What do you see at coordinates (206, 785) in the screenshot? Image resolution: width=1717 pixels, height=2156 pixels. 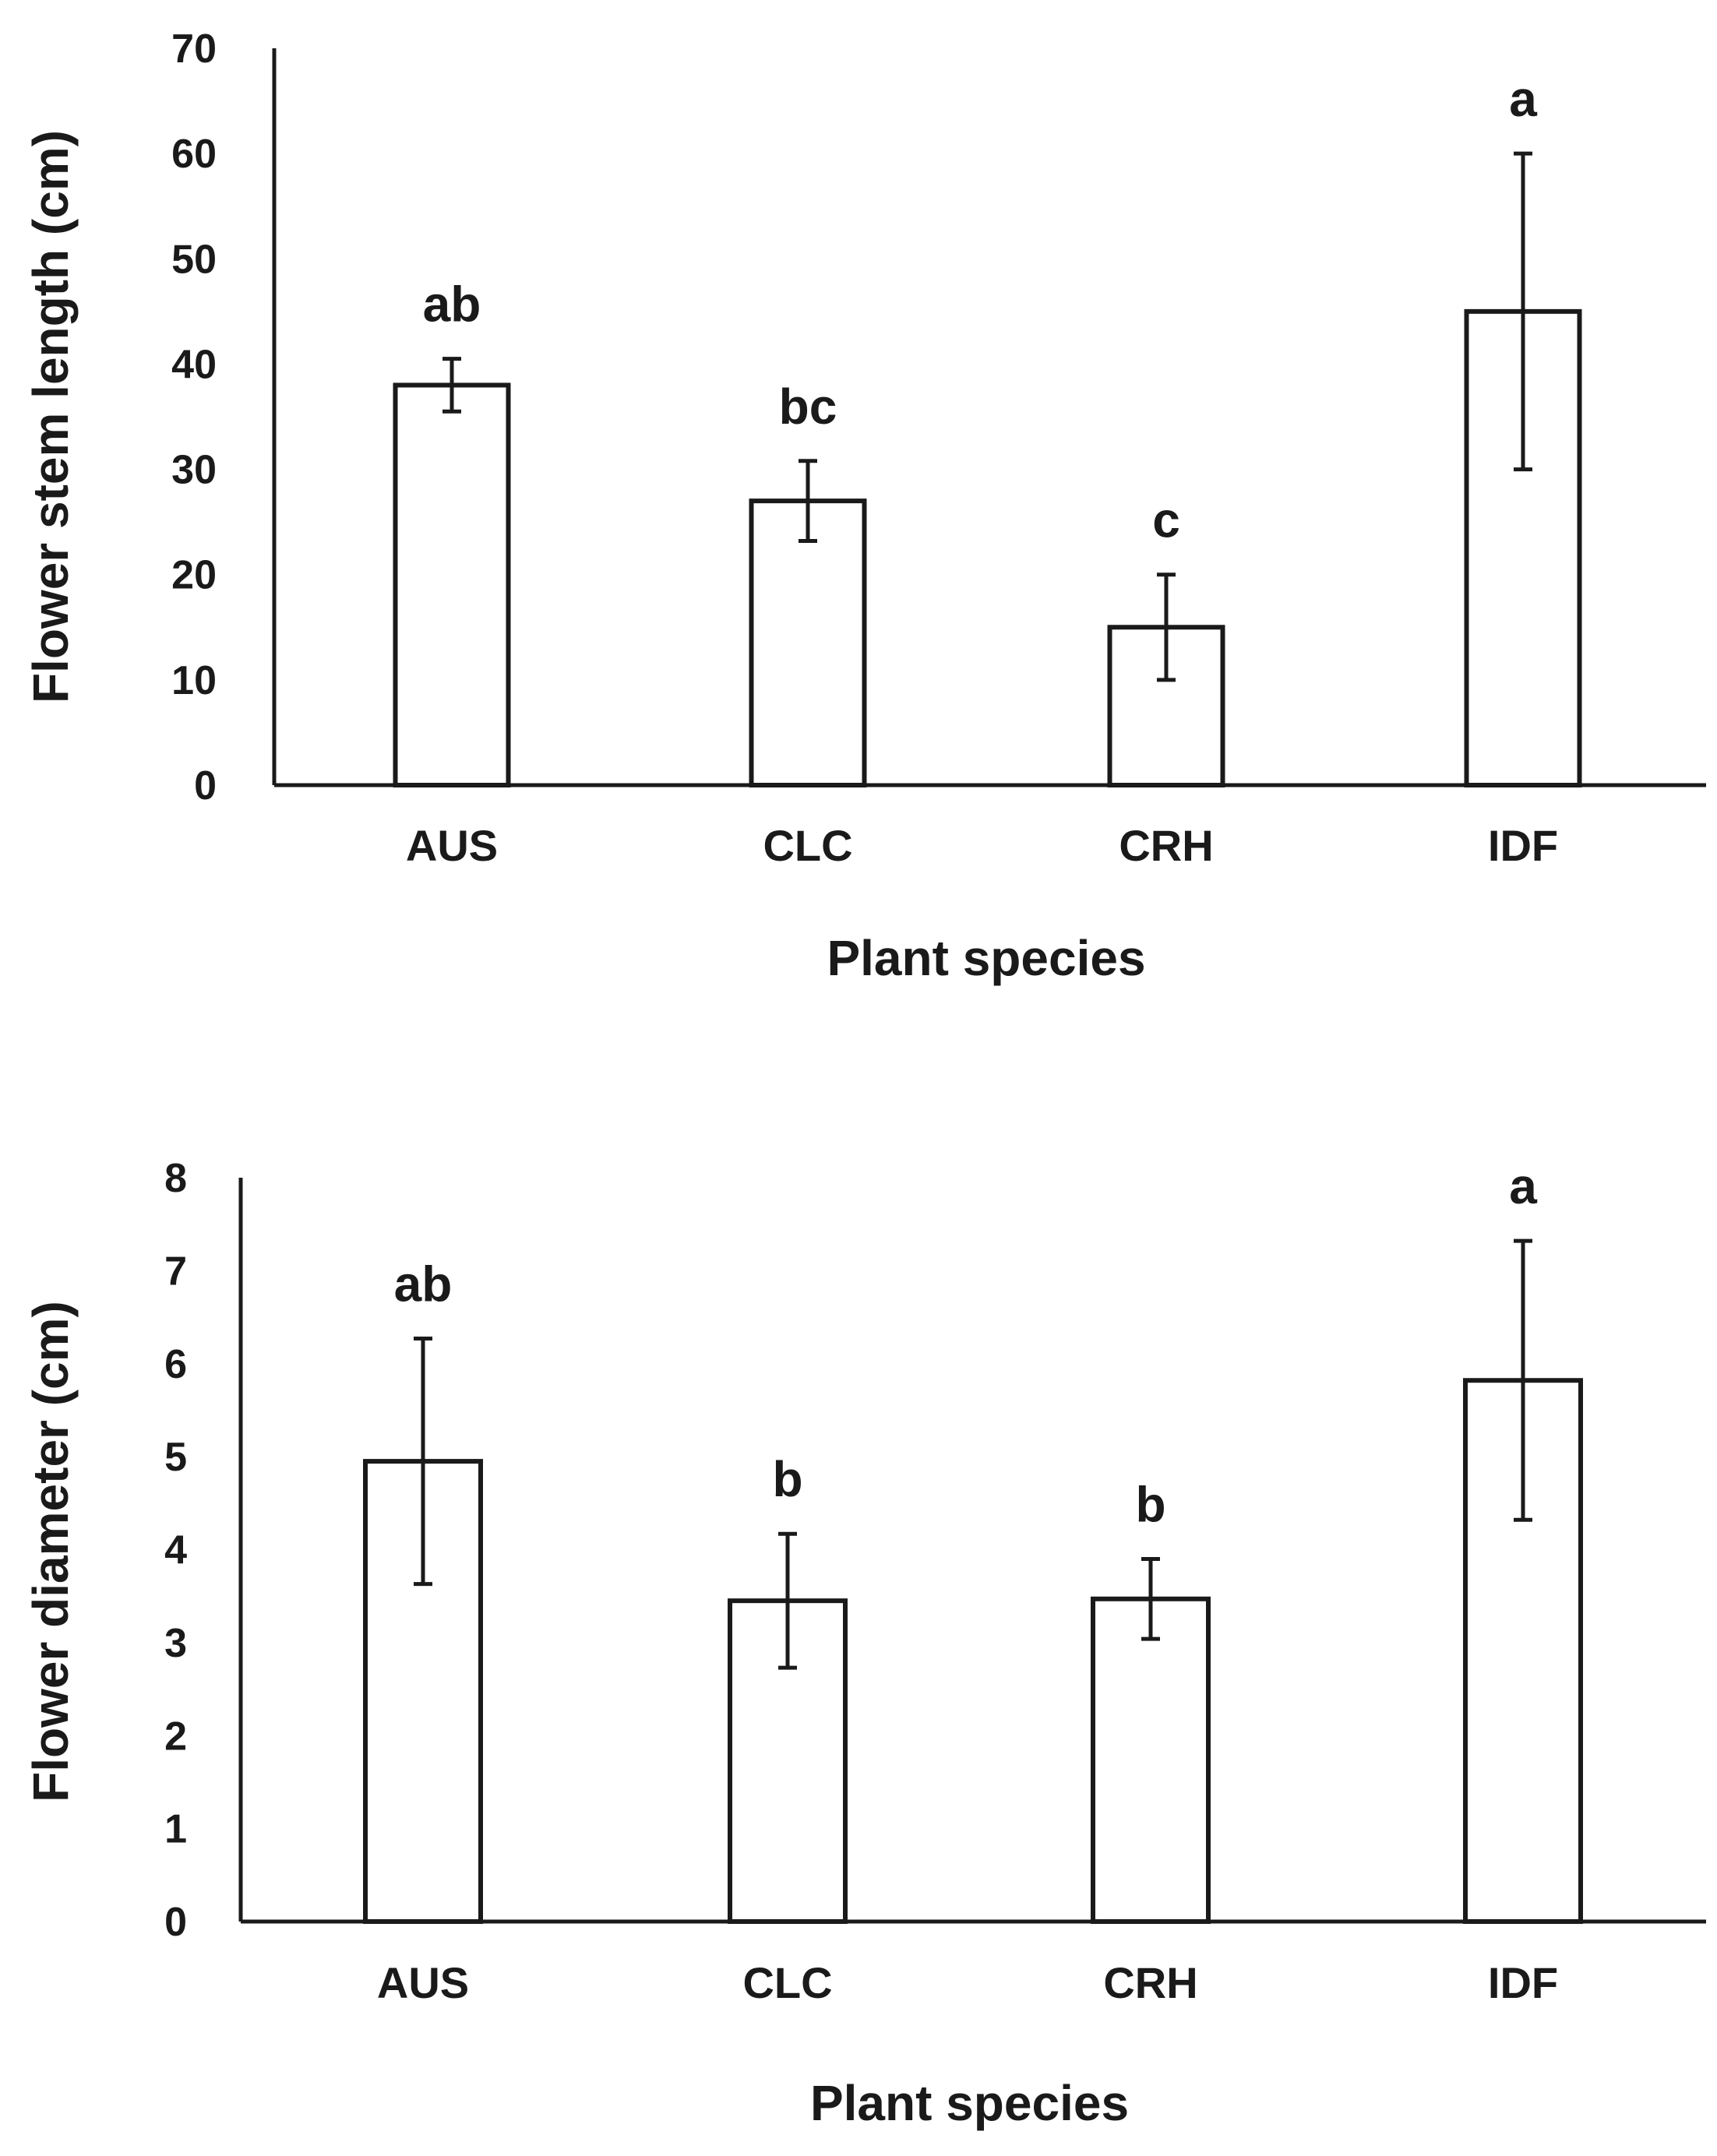 I see `chart-0-y-tick-label: 0` at bounding box center [206, 785].